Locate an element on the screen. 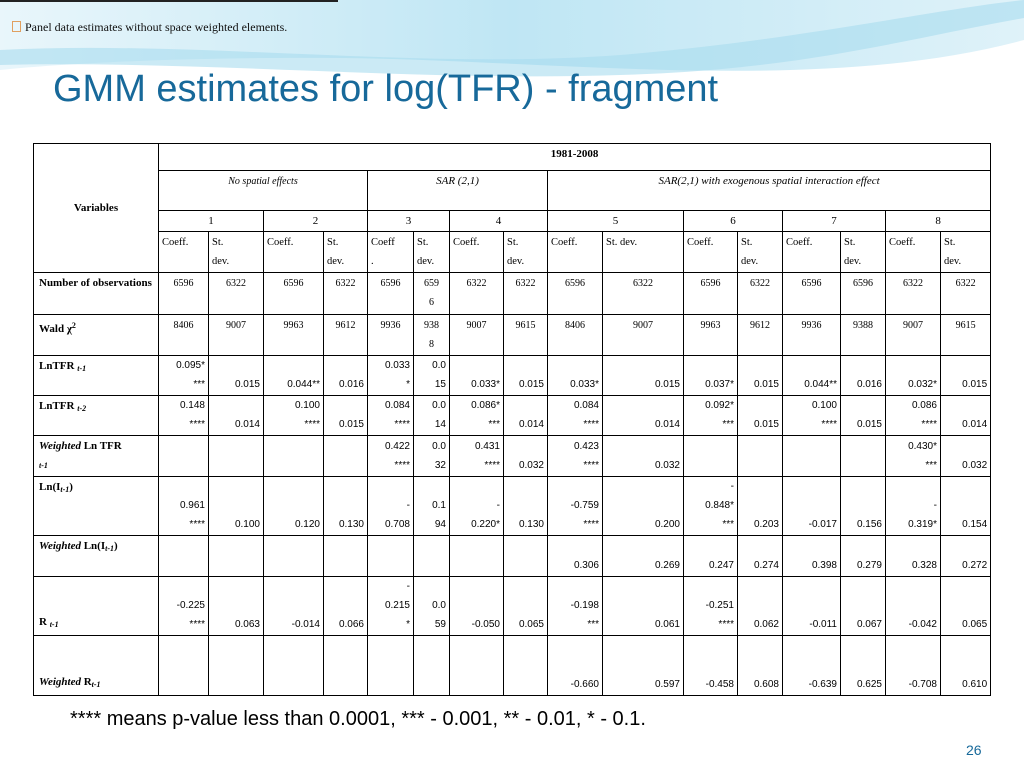  note-marker is located at coordinates (16, 26).